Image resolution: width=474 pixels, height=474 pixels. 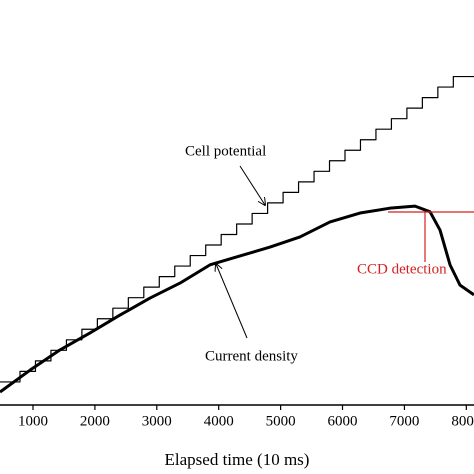 What do you see at coordinates (404, 421) in the screenshot?
I see `x-tick-label: 7000` at bounding box center [404, 421].